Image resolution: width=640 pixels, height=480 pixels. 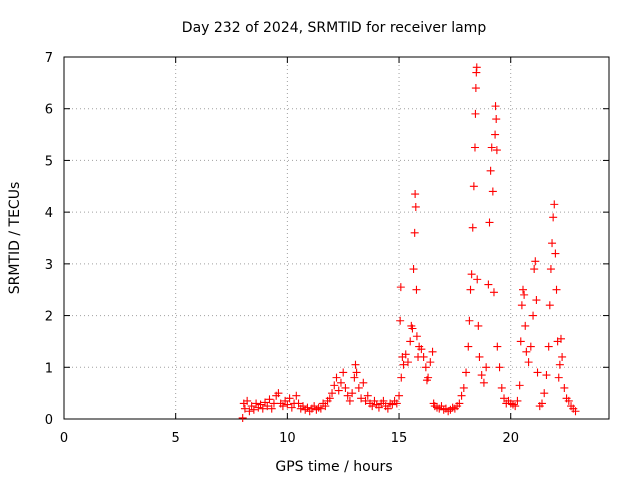 What do you see at coordinates (333, 467) in the screenshot?
I see `x-axis-label: GPS time / hours` at bounding box center [333, 467].